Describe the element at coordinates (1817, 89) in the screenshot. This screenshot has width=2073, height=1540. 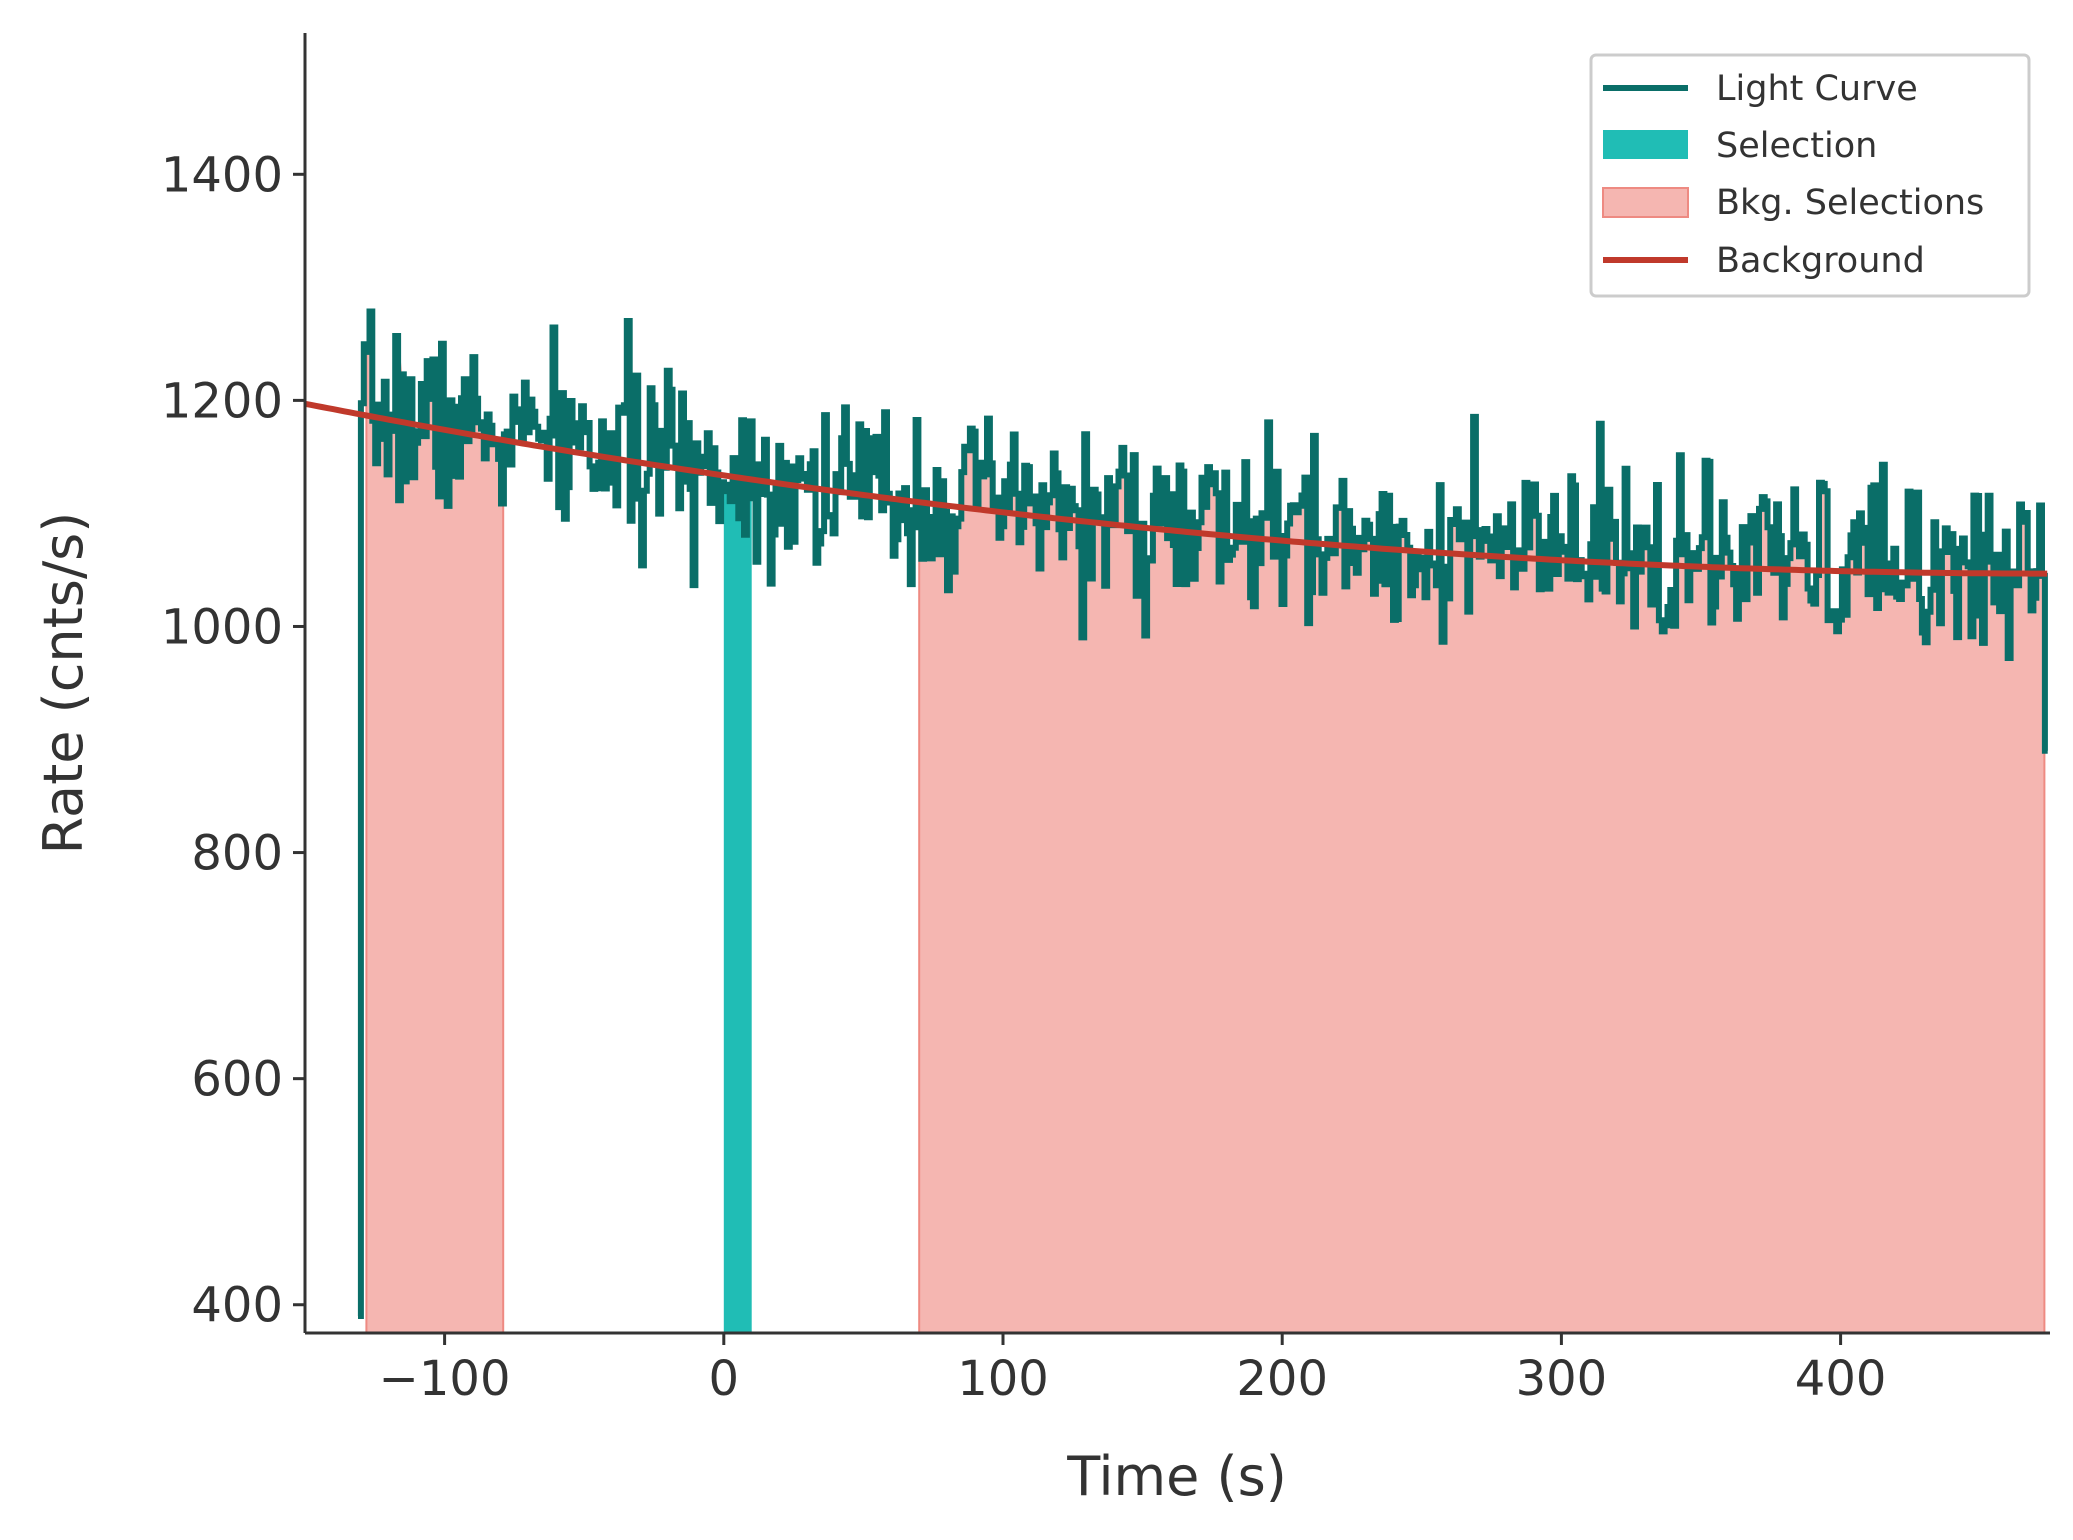
I see `legend-label-light-curve: Light Curve` at that location.